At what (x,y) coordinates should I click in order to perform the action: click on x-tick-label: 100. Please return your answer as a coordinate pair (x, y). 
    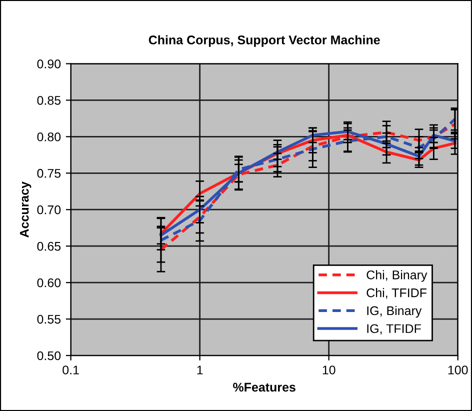
    Looking at the image, I should click on (458, 370).